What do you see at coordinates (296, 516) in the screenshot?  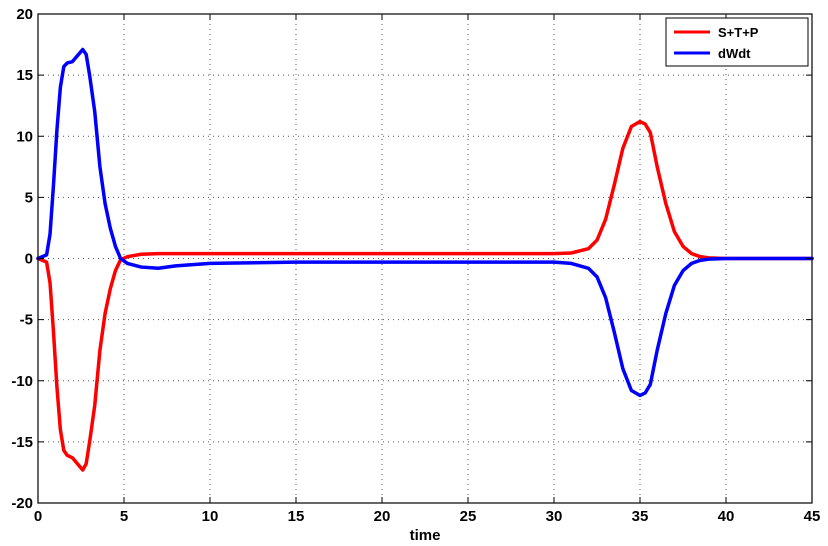 I see `x-tick-label: 15` at bounding box center [296, 516].